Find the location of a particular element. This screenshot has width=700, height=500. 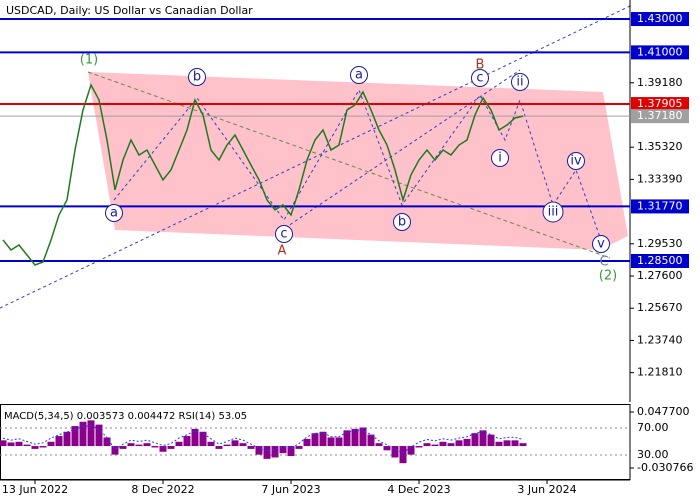

y2-tick-label: 70.00 is located at coordinates (653, 427).